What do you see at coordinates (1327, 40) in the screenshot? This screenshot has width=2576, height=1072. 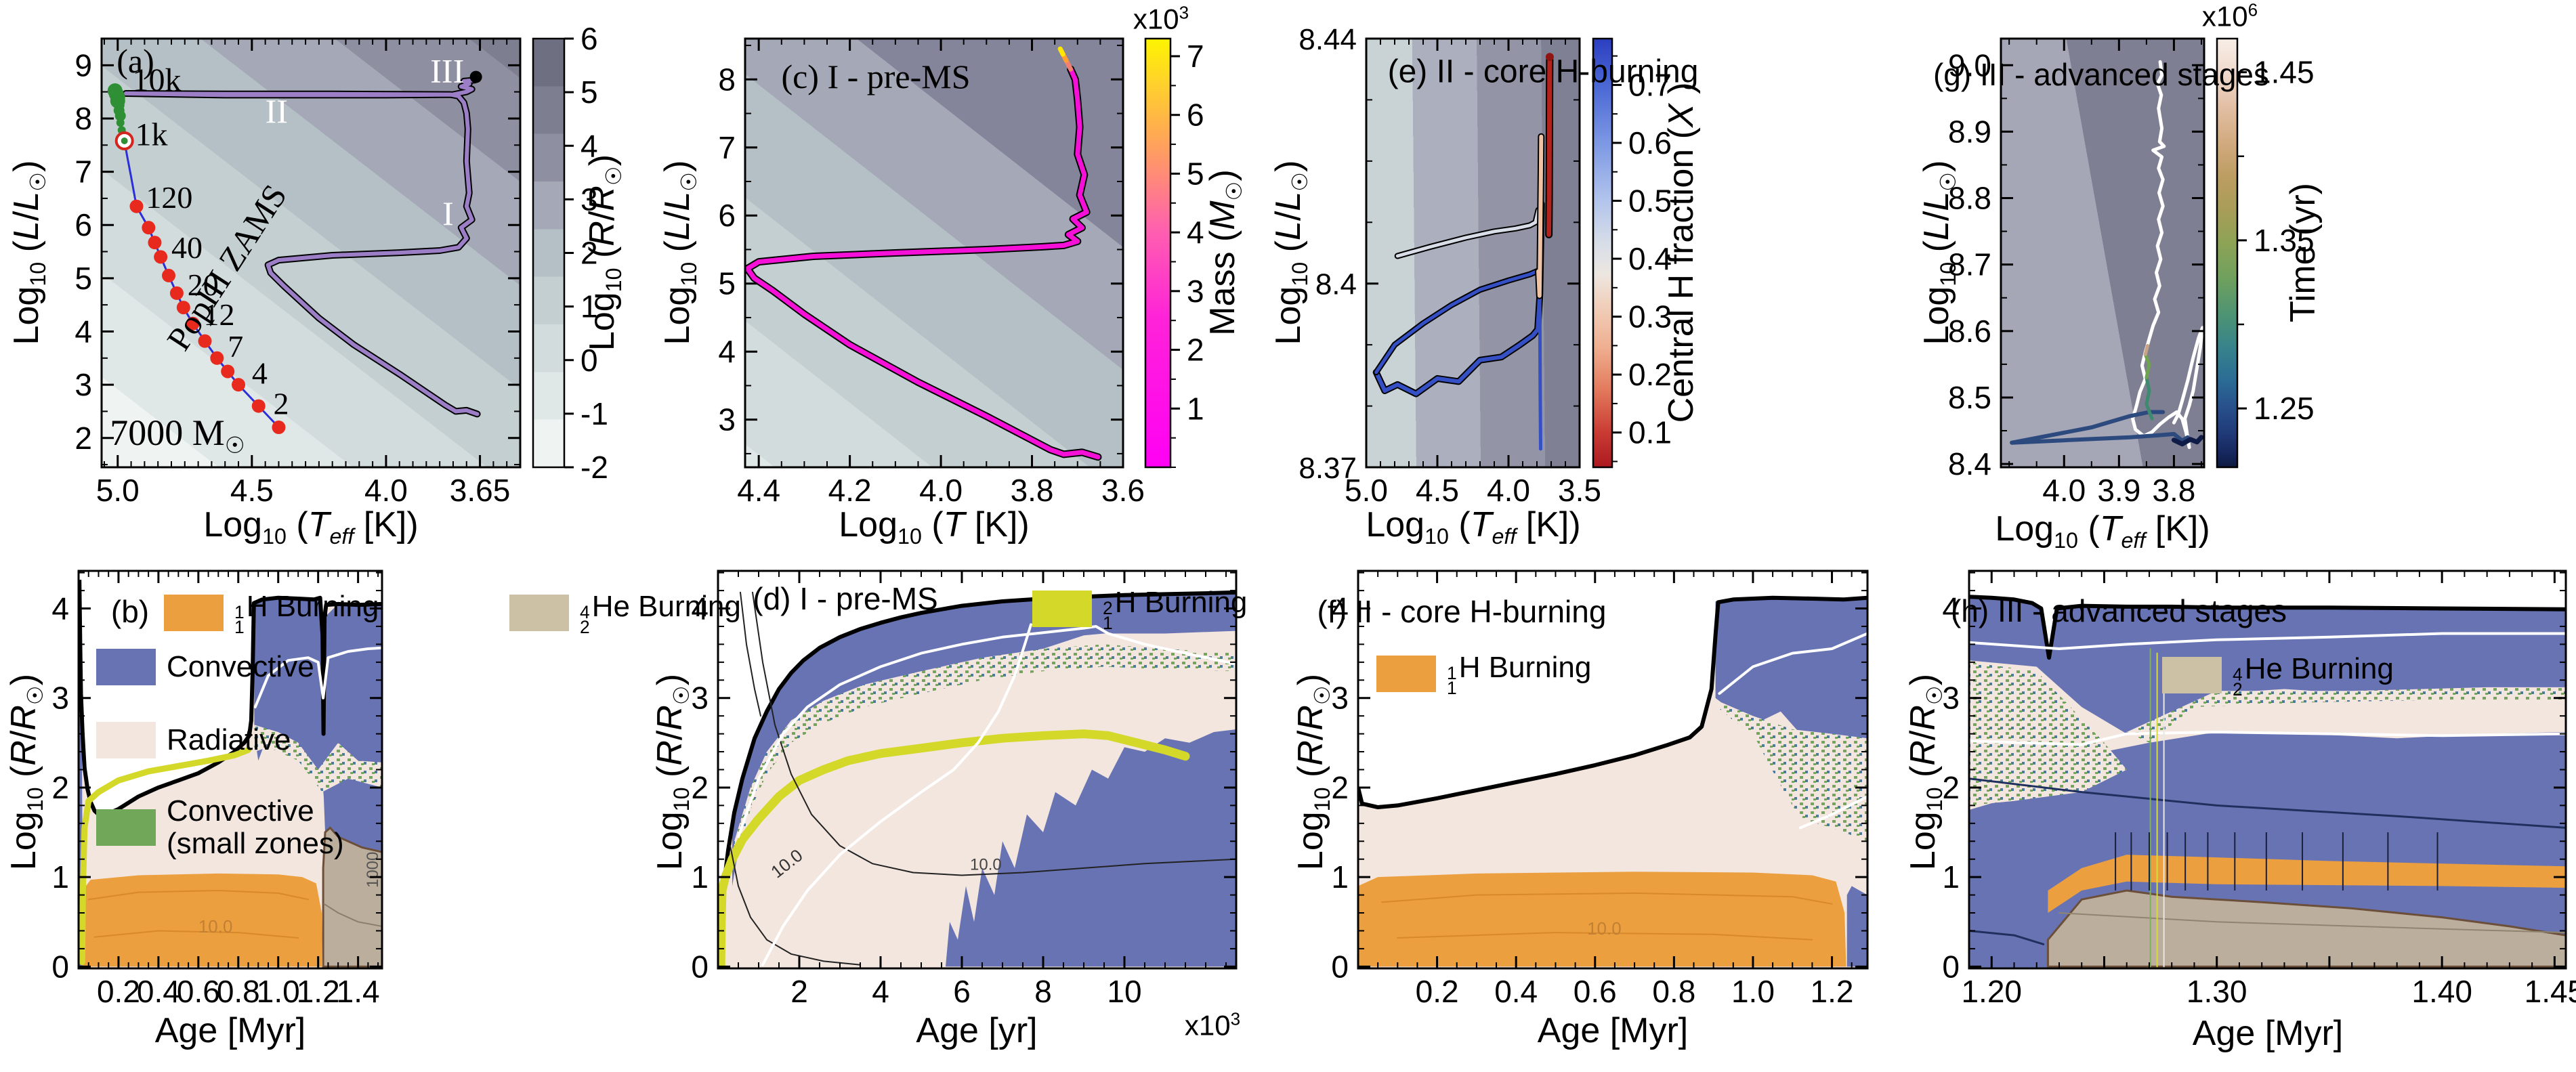 I see `y-tick-label: 8.44` at bounding box center [1327, 40].